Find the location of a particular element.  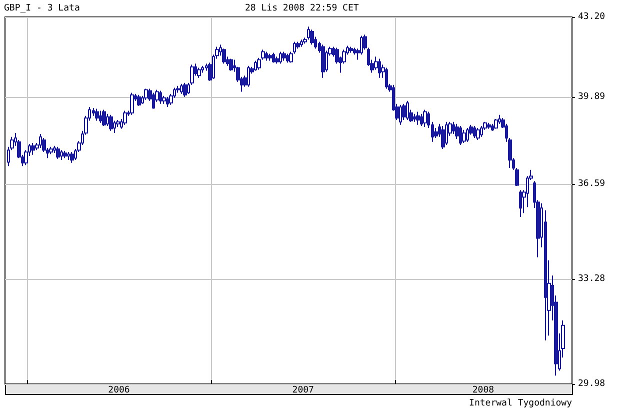

y-tick-label: 33.28 is located at coordinates (592, 279).